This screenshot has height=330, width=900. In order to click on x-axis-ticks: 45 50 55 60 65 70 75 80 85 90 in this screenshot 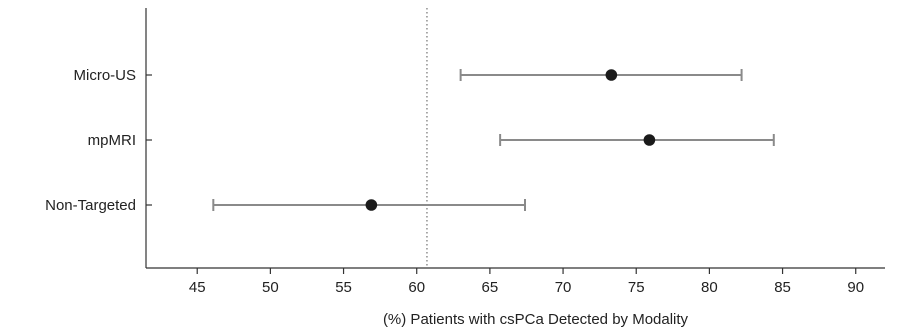, I will do `click(526, 282)`.